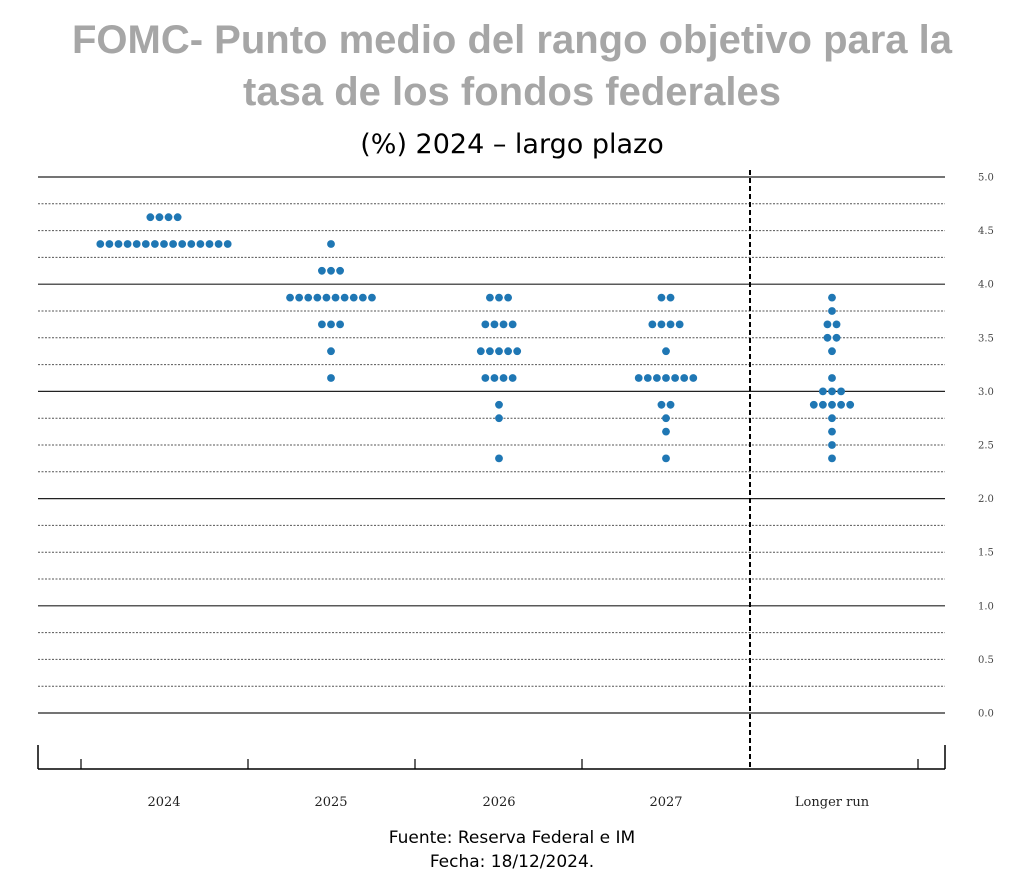  What do you see at coordinates (512, 144) in the screenshot?
I see `chart-subtitle: (%) 2024 – largo plazo` at bounding box center [512, 144].